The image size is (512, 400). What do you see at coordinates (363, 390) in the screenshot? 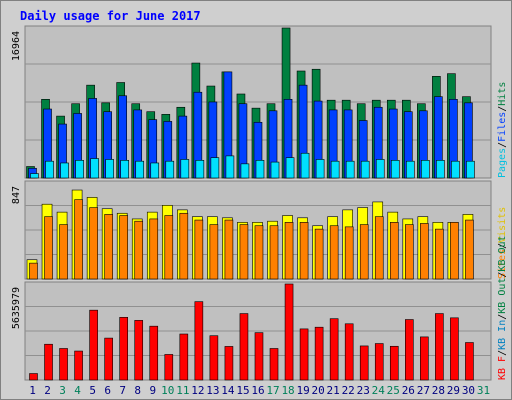
I see `x-tick-label: 23` at bounding box center [363, 390].